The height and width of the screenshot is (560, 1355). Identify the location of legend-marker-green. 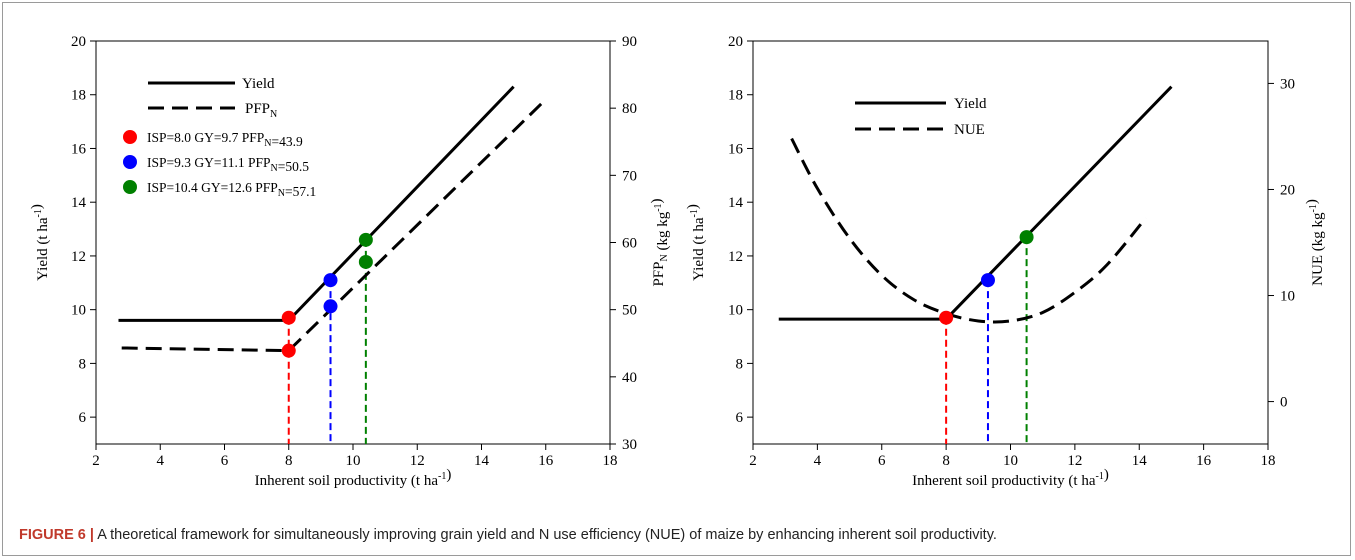
(130, 187).